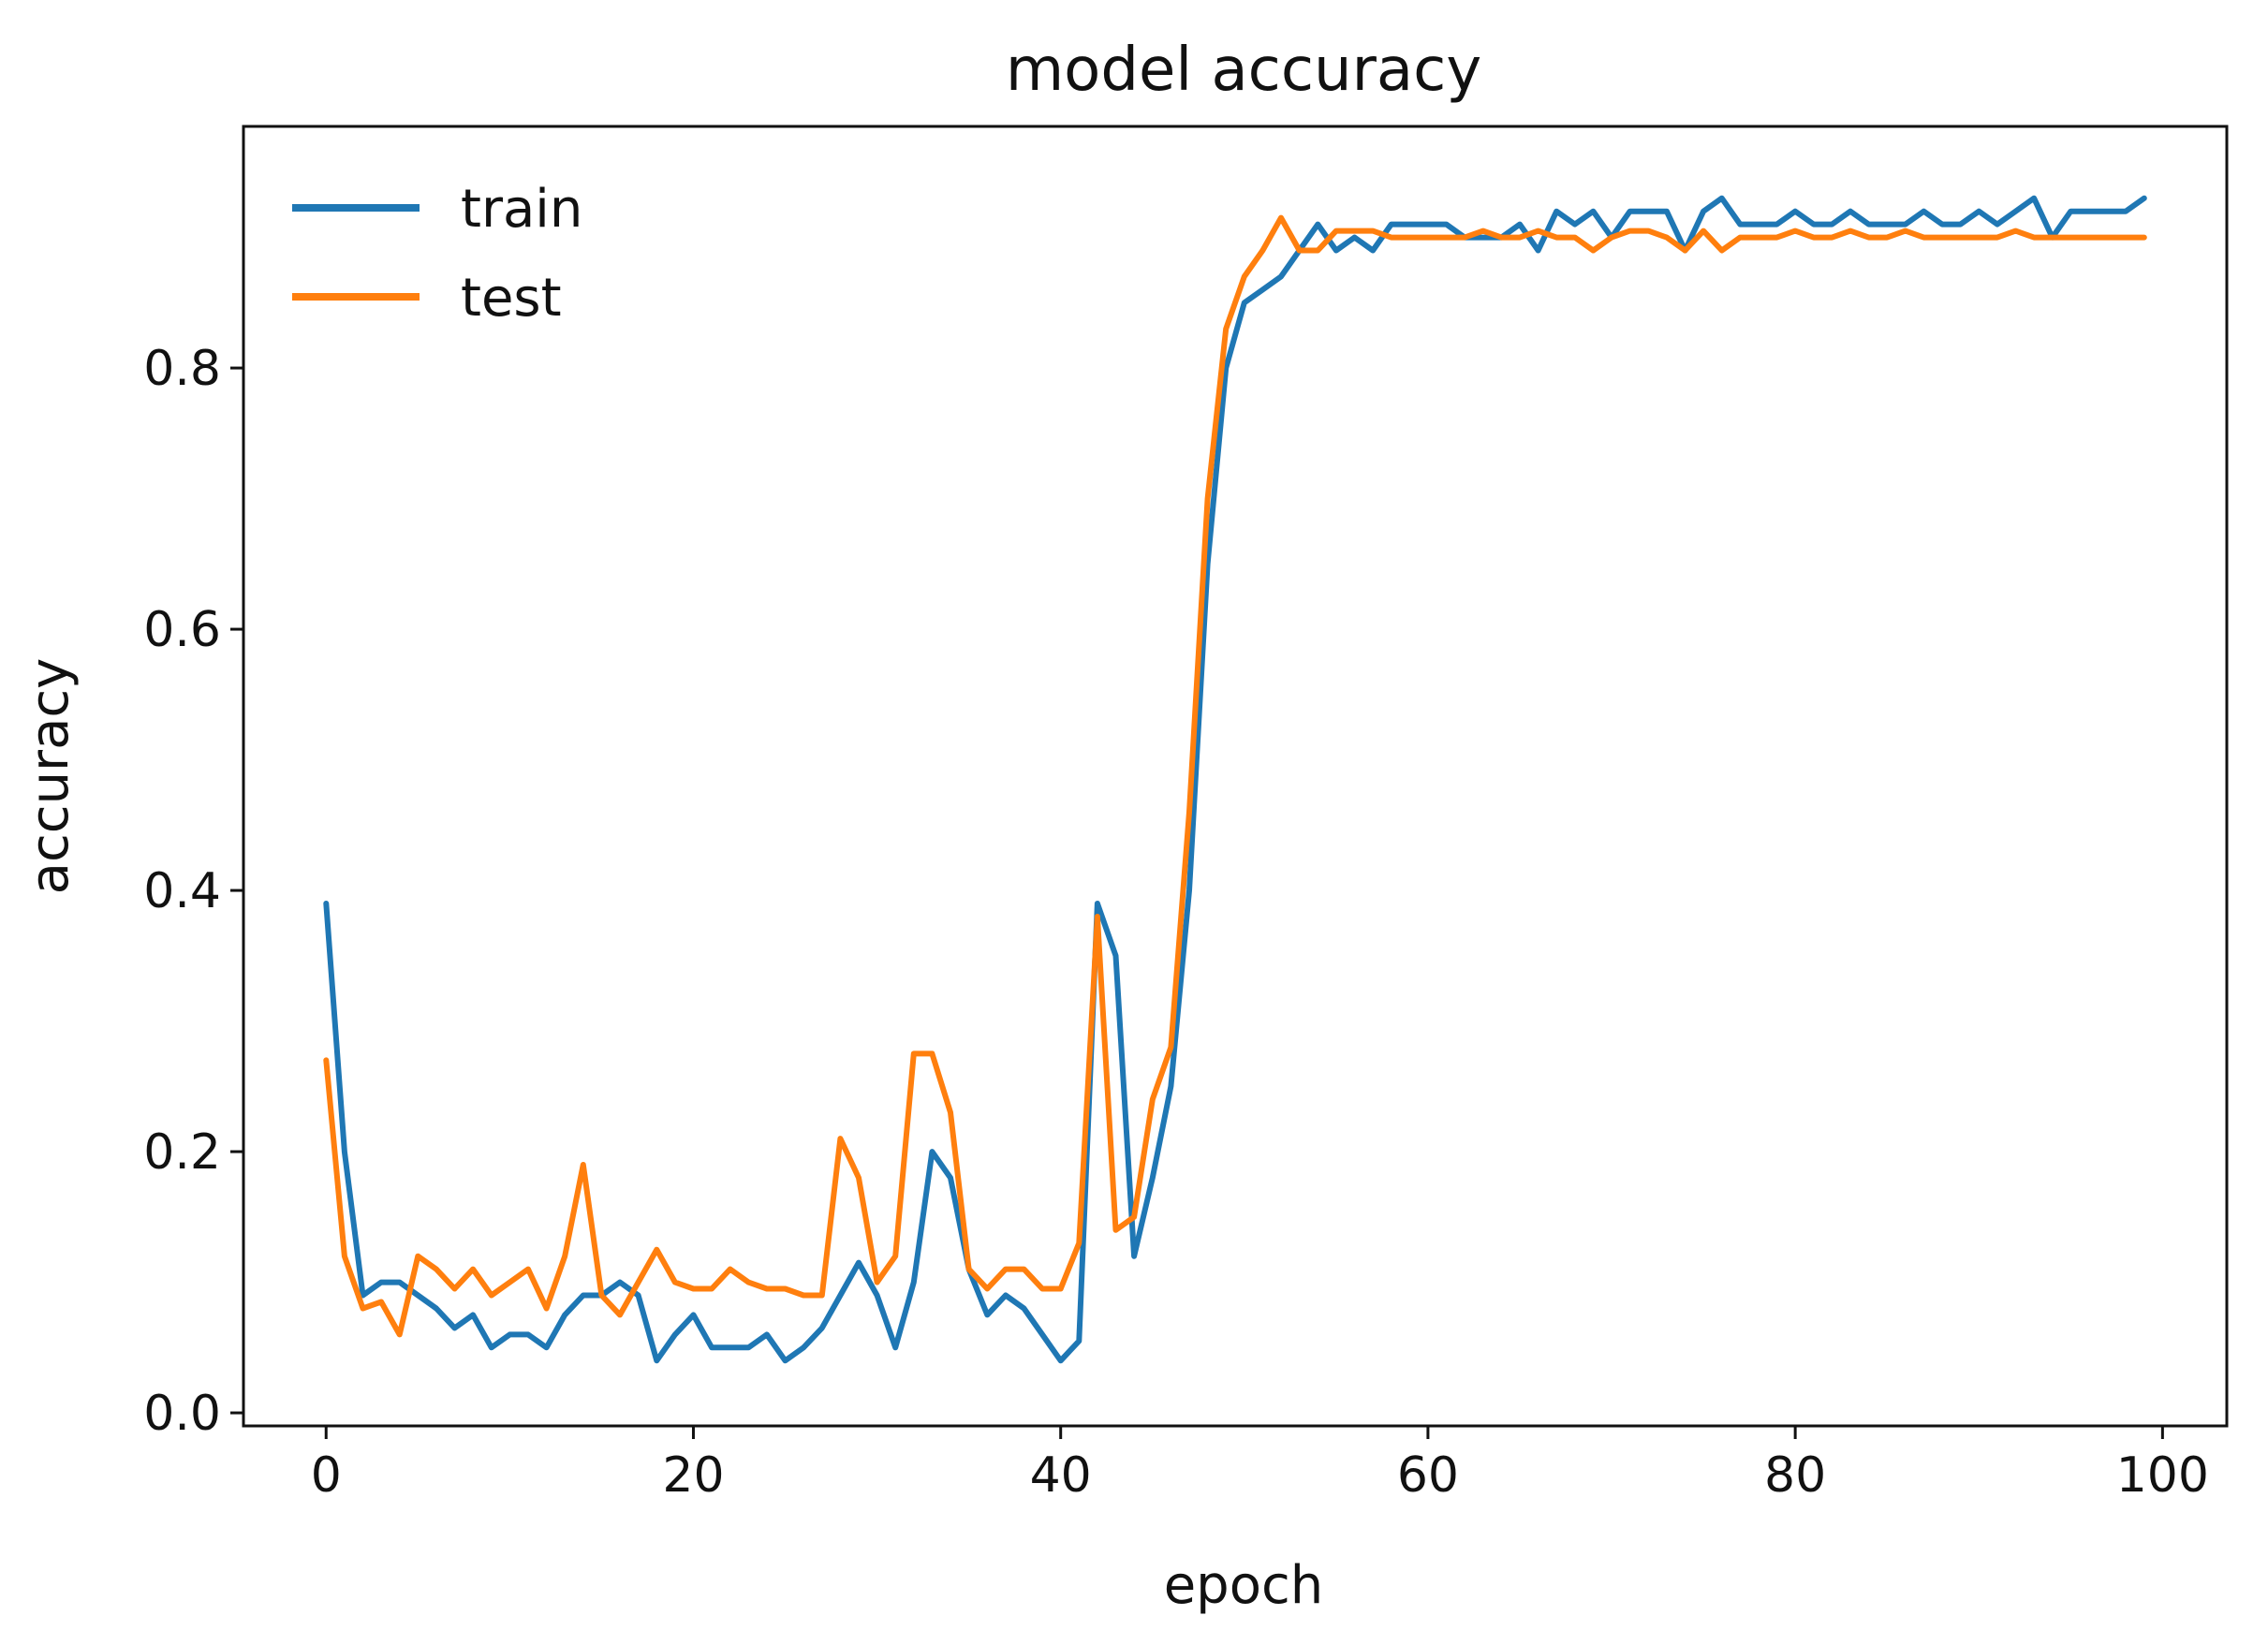  I want to click on x-tick-label: 0, so click(327, 1475).